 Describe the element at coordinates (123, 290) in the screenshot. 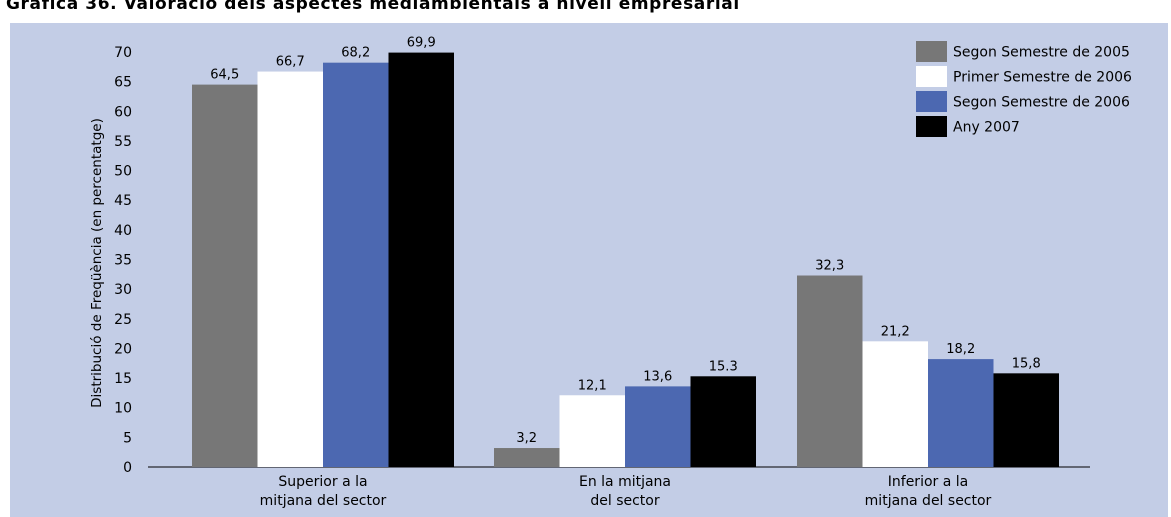

I see `y-tick-label: 30` at that location.